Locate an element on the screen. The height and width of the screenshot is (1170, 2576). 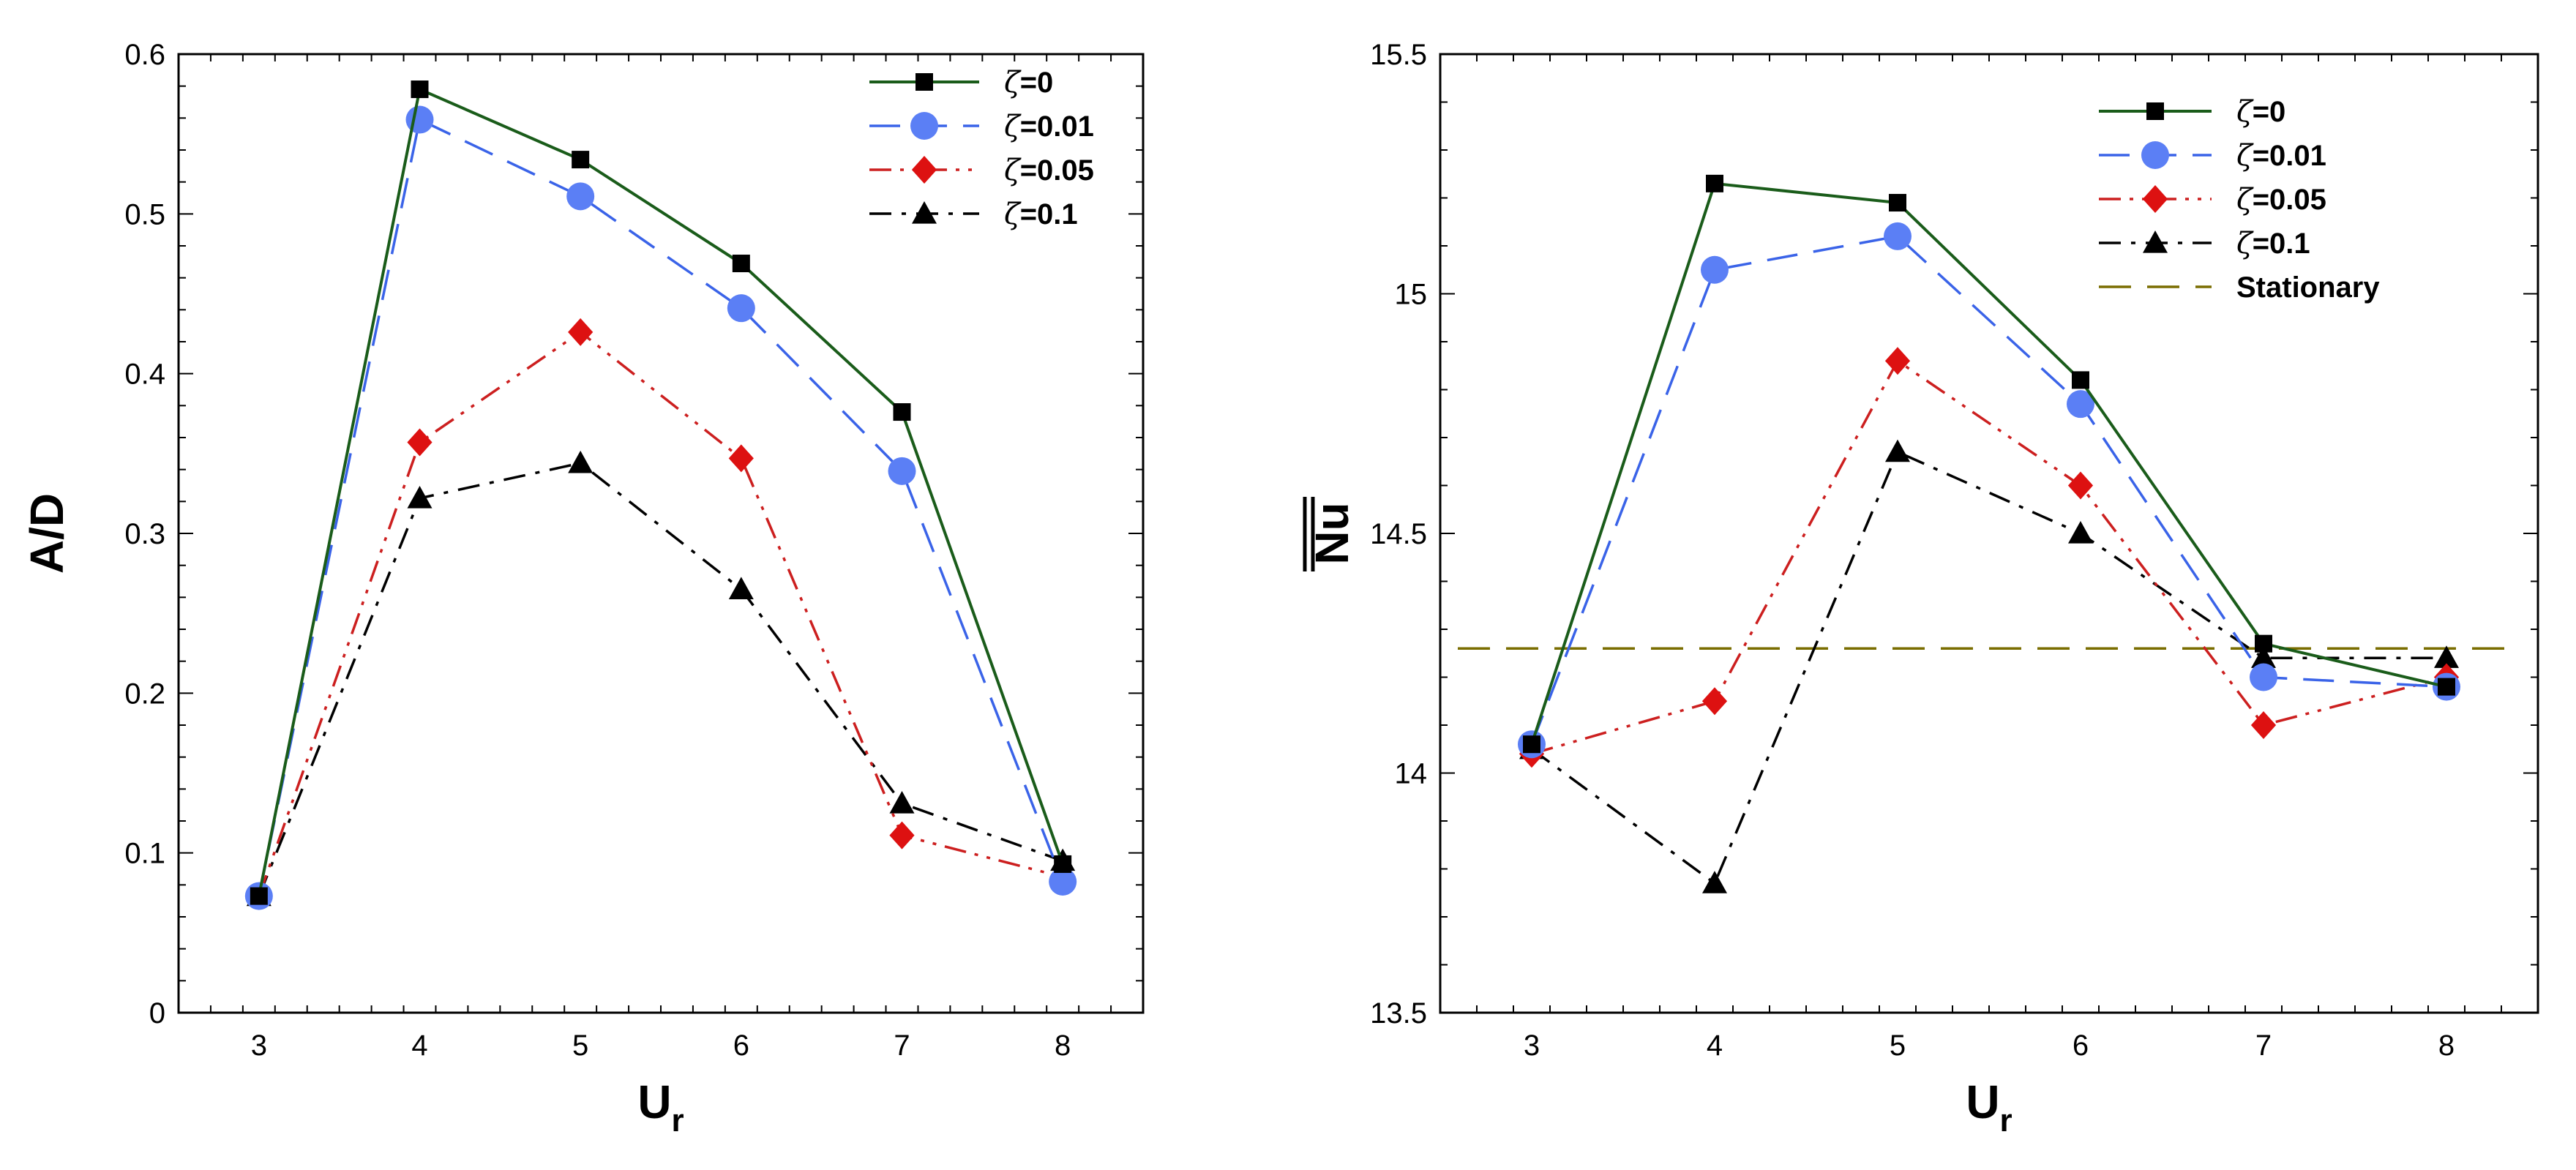
y-tick-label: 0.5 is located at coordinates (144, 214).